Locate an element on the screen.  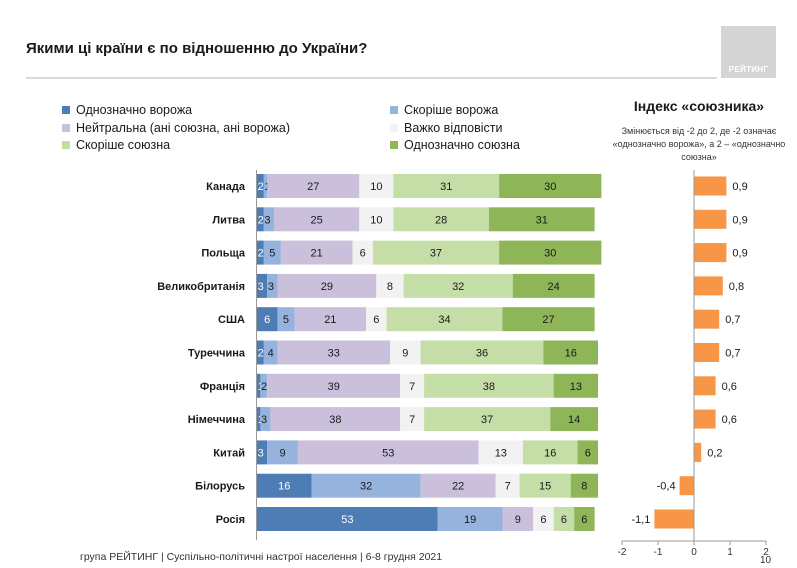
data-label: 31 is located at coordinates (446, 187).